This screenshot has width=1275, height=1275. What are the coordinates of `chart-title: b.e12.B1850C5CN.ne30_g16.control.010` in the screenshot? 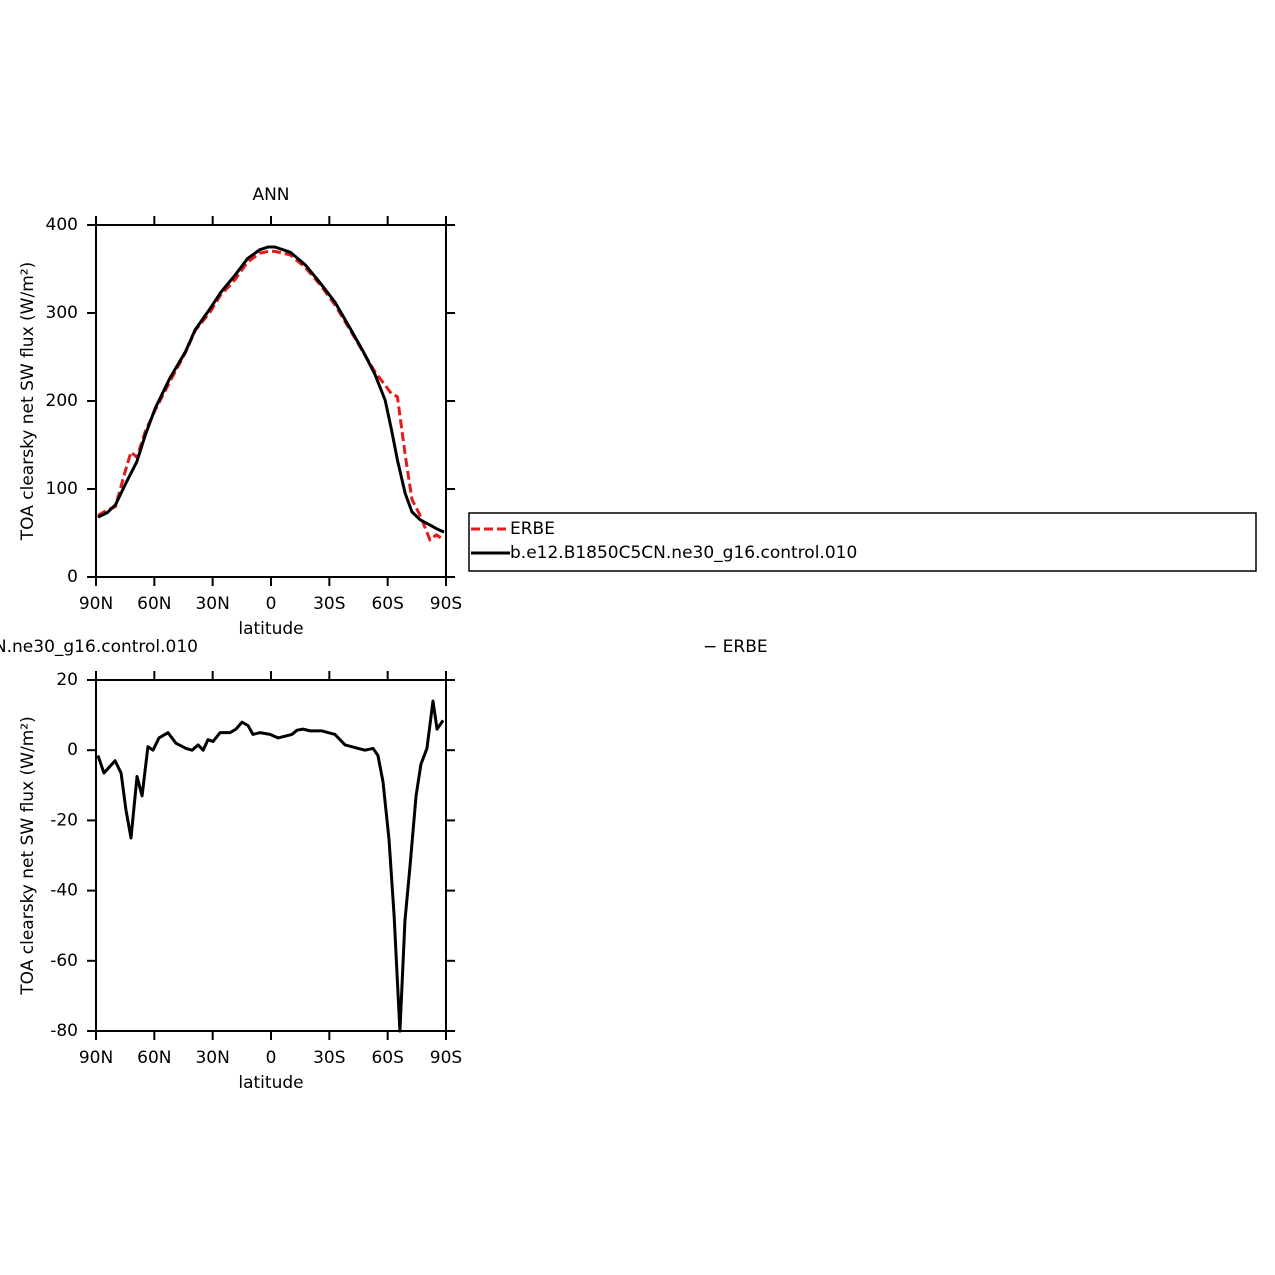 It's located at (99, 647).